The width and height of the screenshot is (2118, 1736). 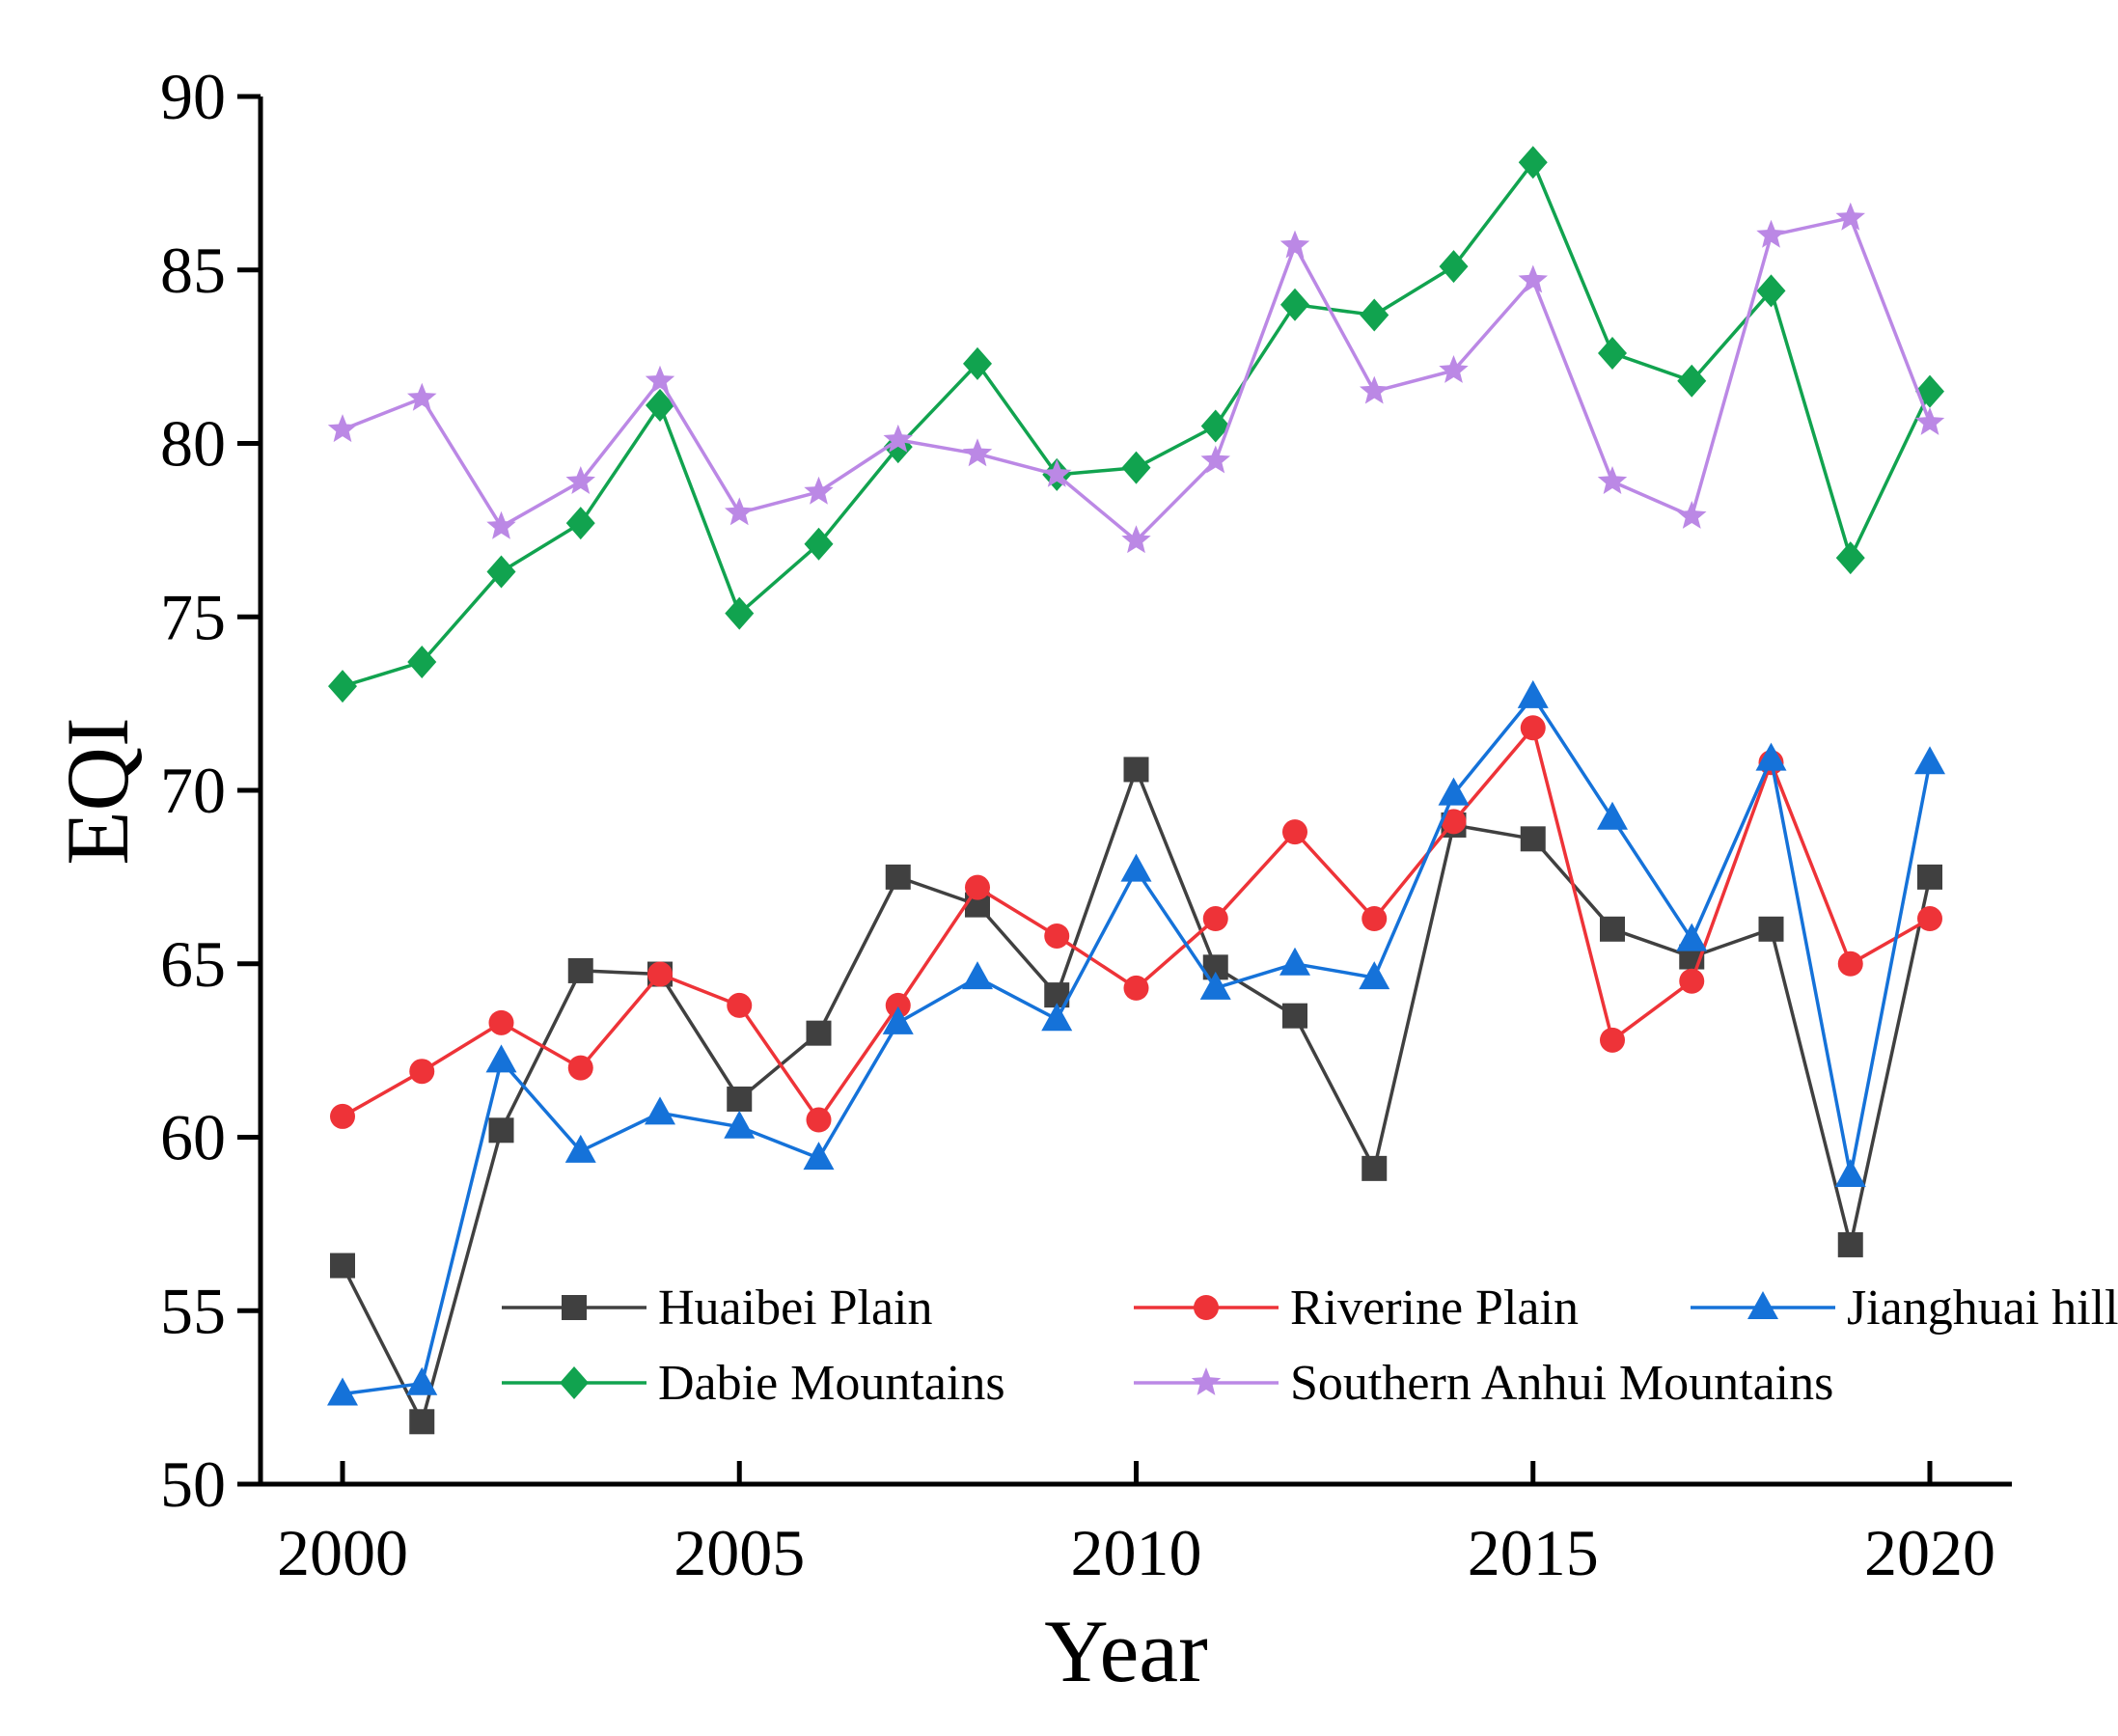 I want to click on legend-item-dabie-mountains: Dabie Mountains, so click(x=753, y=1383).